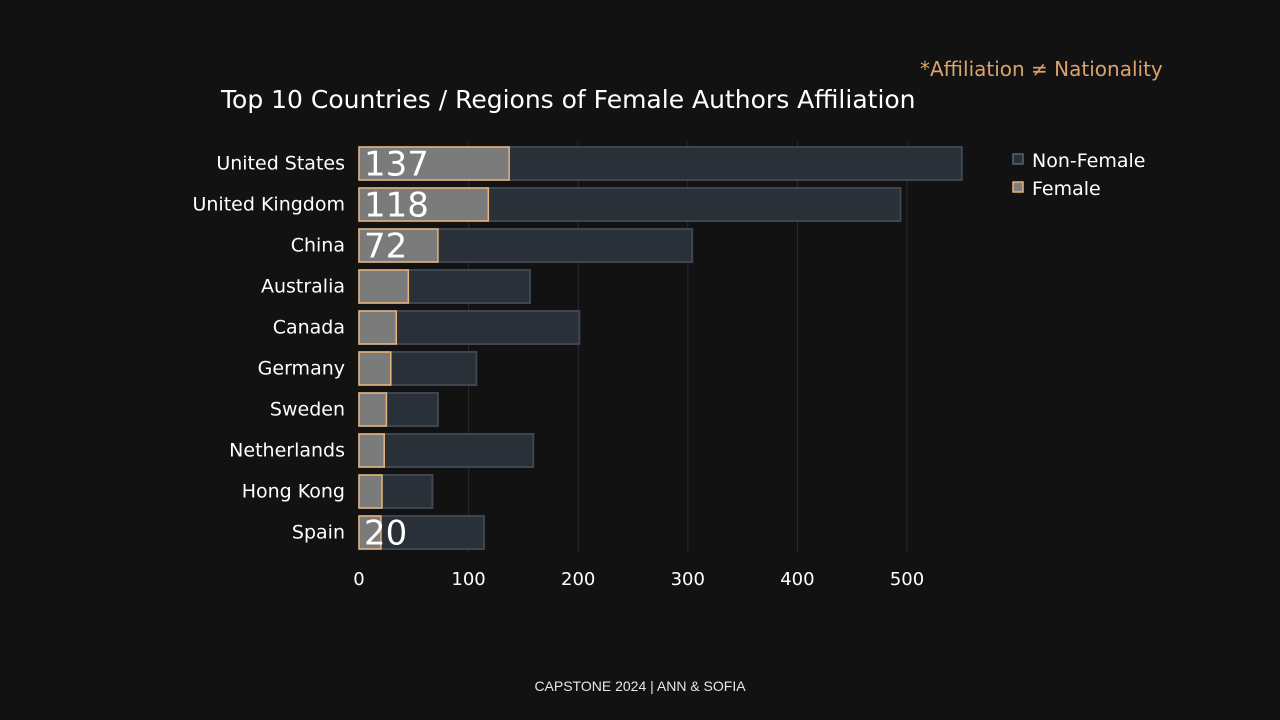 The width and height of the screenshot is (1280, 720). I want to click on category-label-australia: Australia, so click(303, 287).